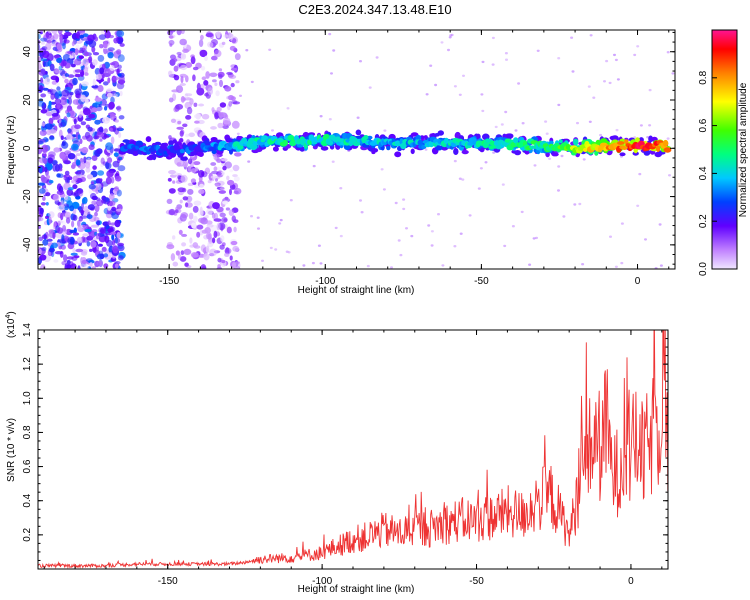 Image resolution: width=750 pixels, height=600 pixels. What do you see at coordinates (638, 281) in the screenshot?
I see `x-tick-label: 0` at bounding box center [638, 281].